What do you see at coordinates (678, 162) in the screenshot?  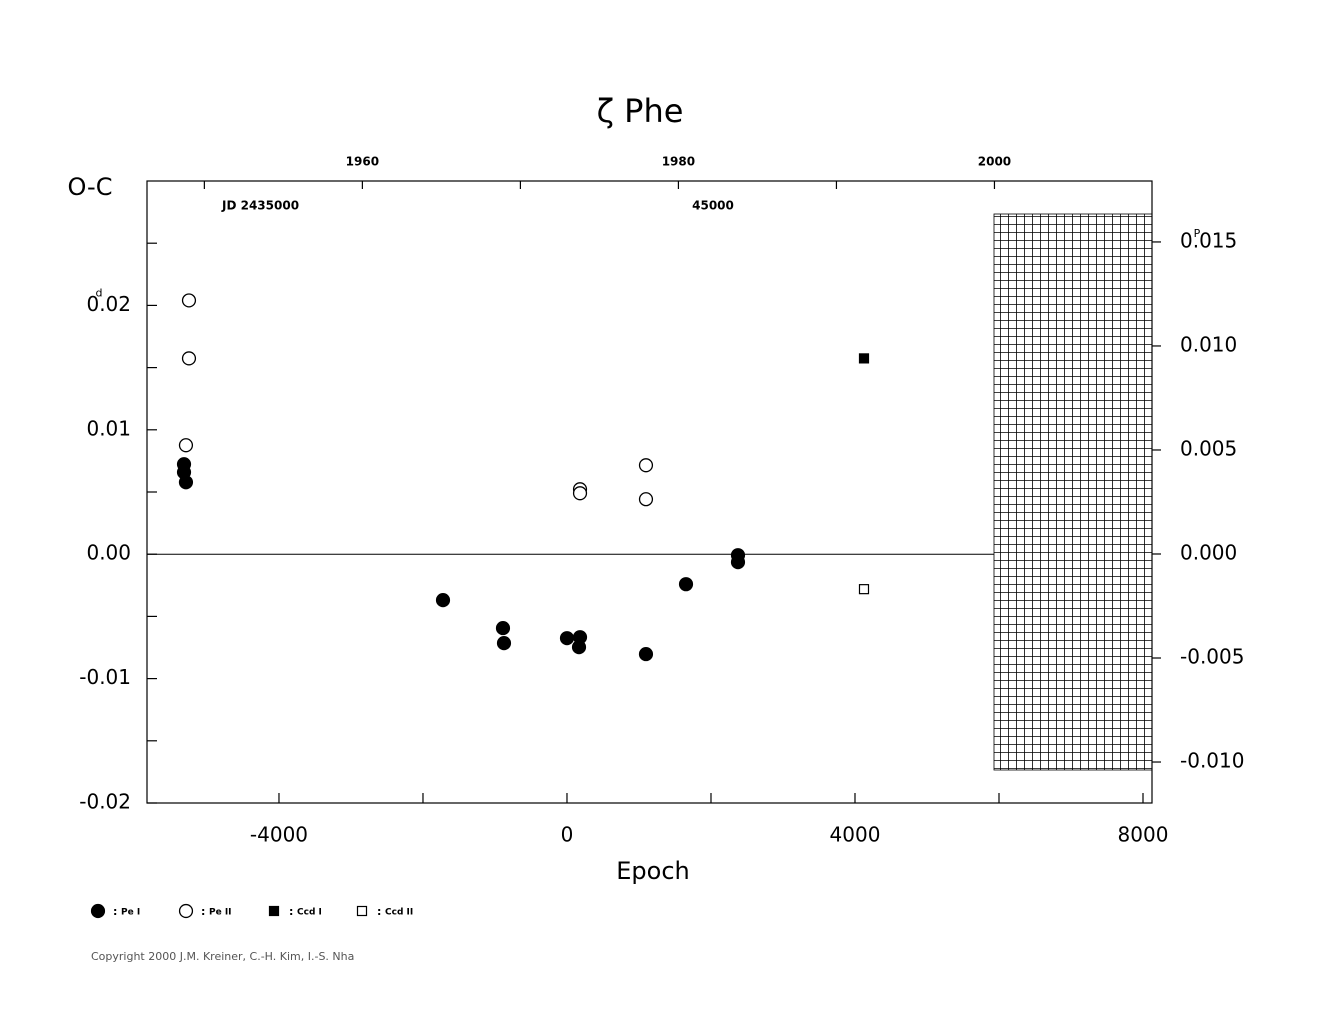 I see `x2-tick-label: 1980` at bounding box center [678, 162].